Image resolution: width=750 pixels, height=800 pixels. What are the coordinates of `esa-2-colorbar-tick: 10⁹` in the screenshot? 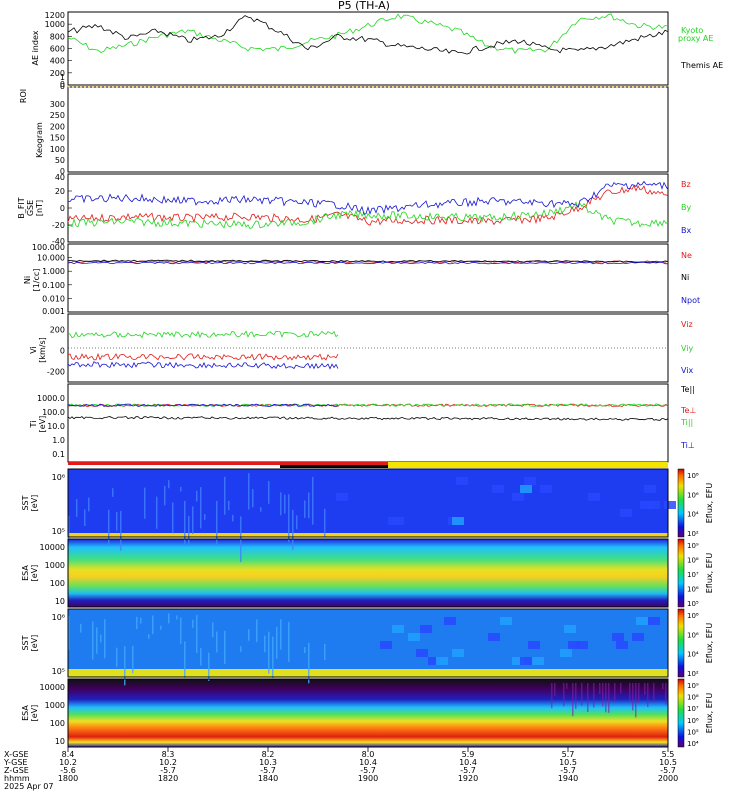 It's located at (693, 686).